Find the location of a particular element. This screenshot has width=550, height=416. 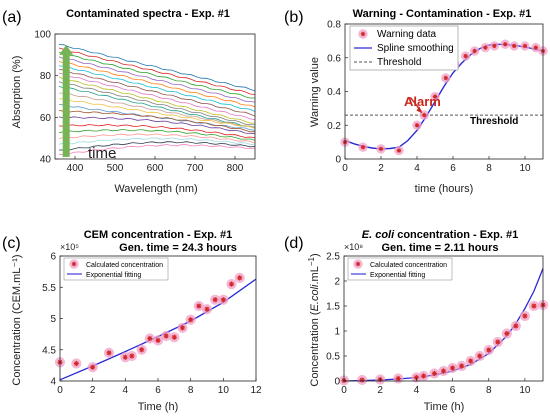

x-tick-label: 0 is located at coordinates (345, 168).